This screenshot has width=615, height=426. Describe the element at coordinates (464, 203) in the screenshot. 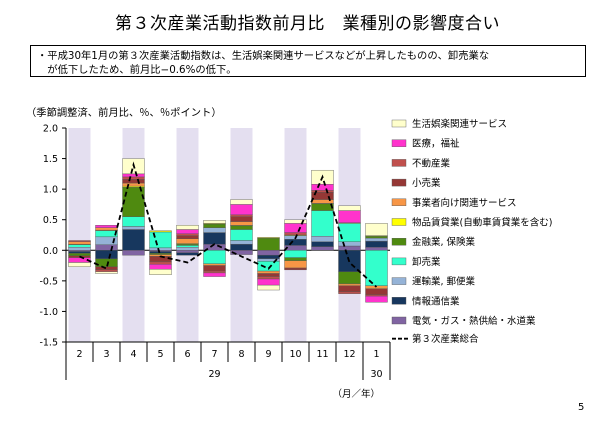

I see `legend-label: 事業者向け関連サービス` at that location.